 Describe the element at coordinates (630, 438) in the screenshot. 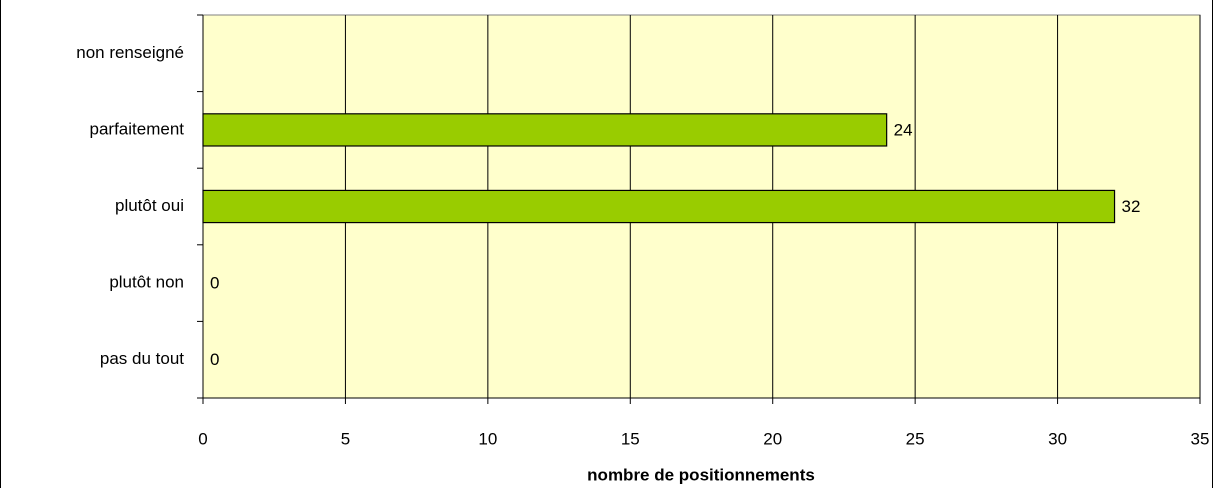

I see `x-tick-label: 15` at that location.